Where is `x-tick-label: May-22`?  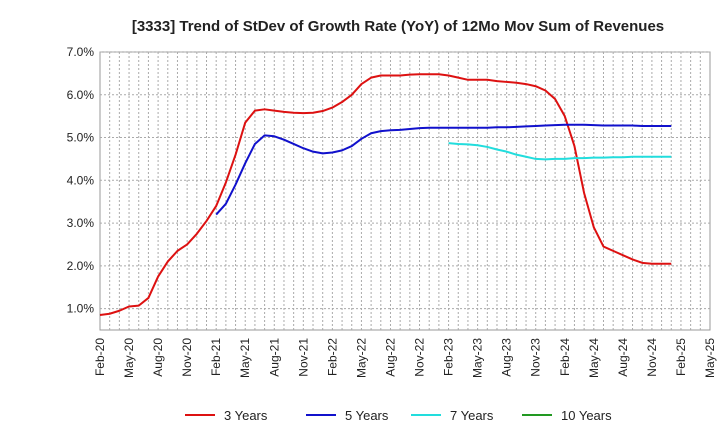
x-tick-label: May-22 is located at coordinates (361, 358).